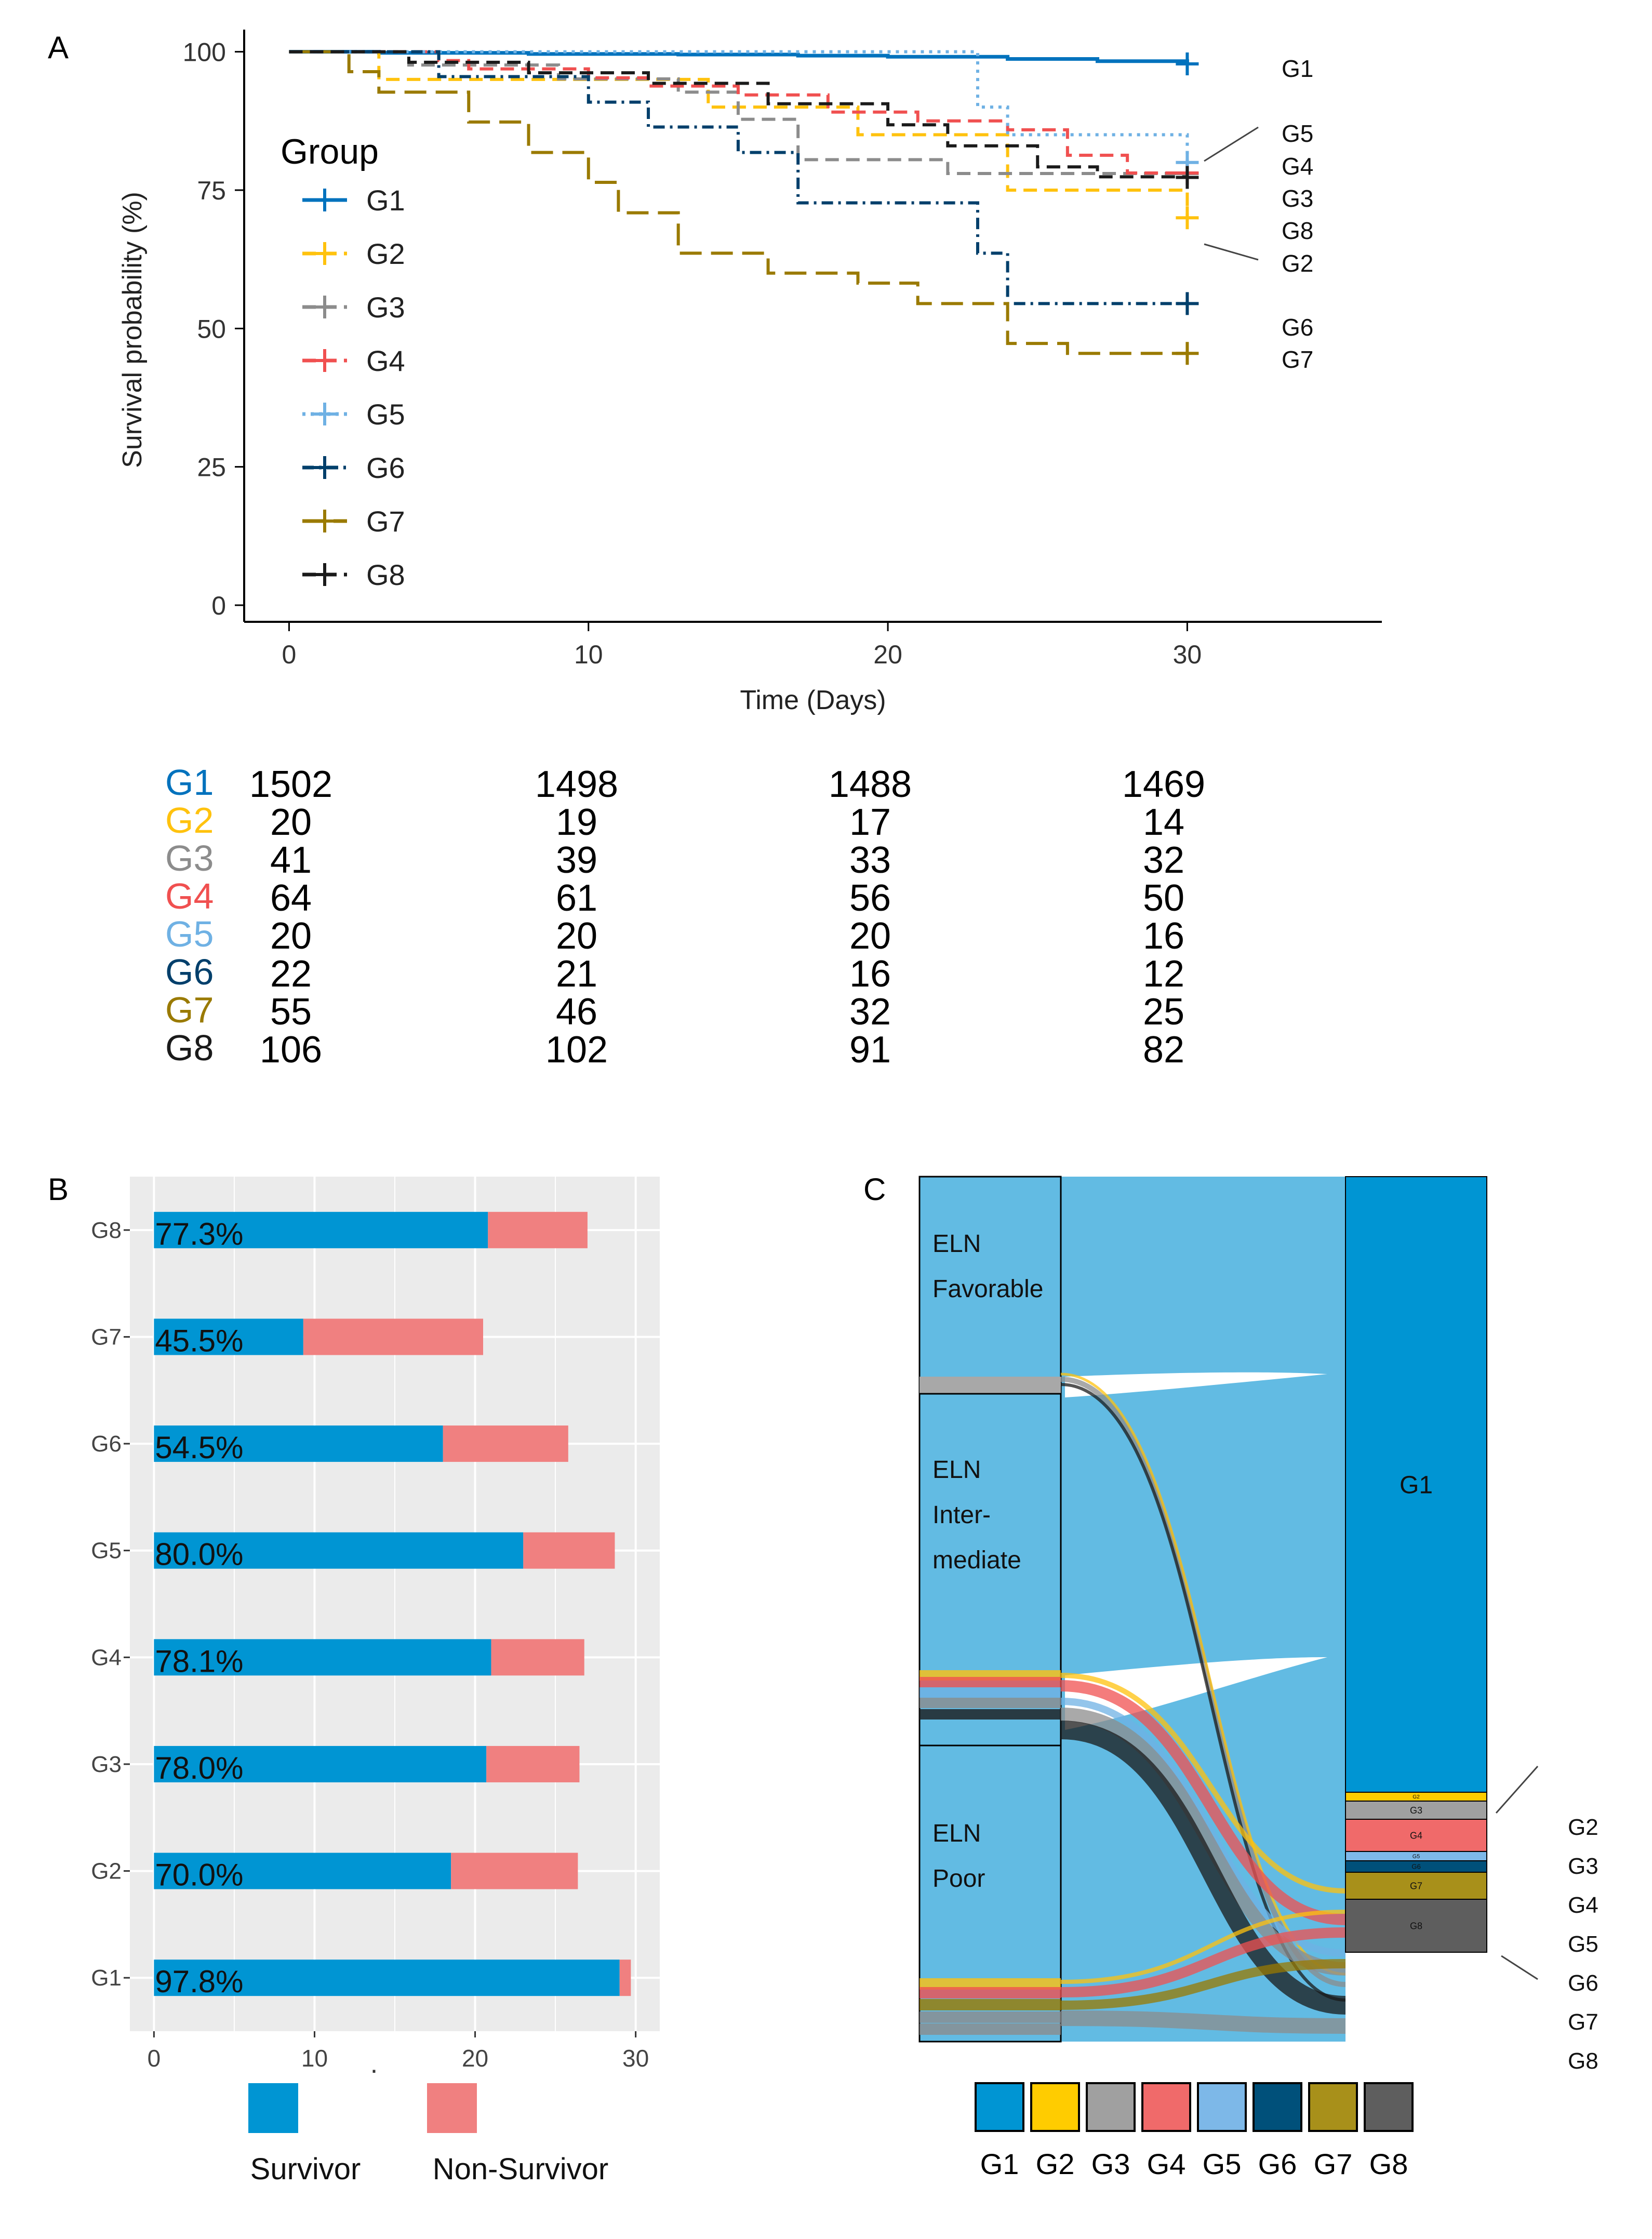 Image resolution: width=1652 pixels, height=2239 pixels. I want to click on sankey-right-node-label: G5, so click(1416, 1857).